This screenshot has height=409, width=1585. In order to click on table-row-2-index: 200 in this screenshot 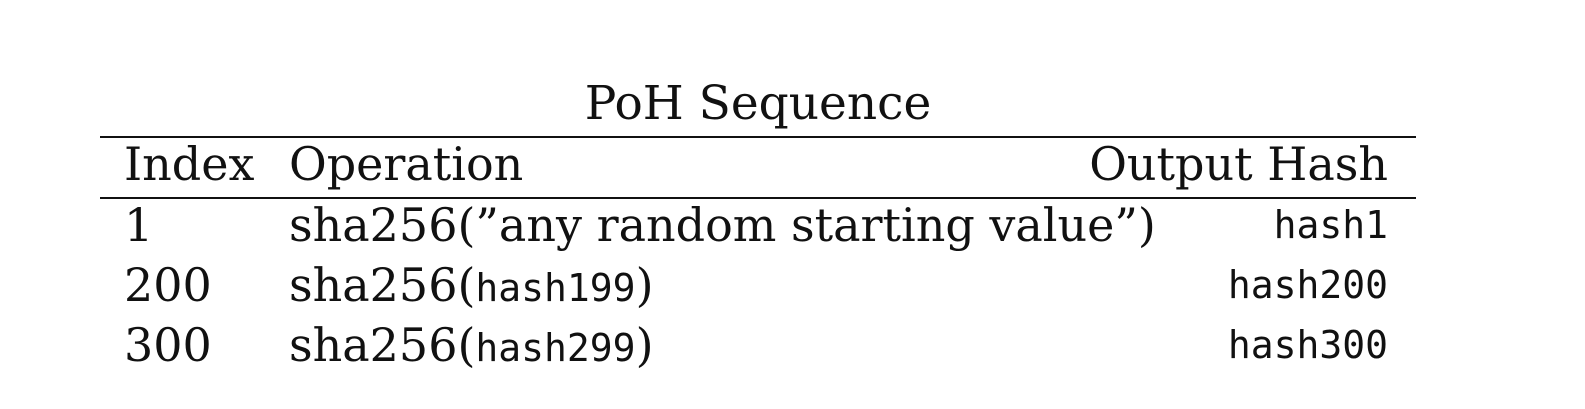, I will do `click(168, 285)`.